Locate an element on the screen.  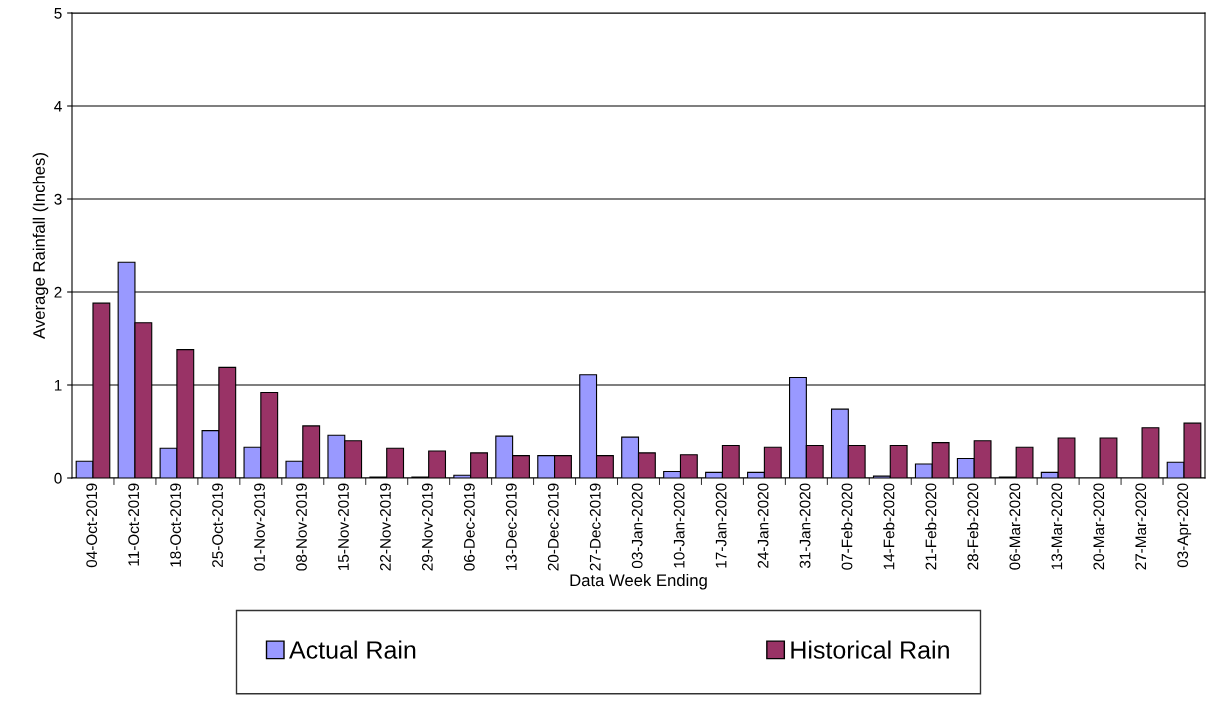
x-tick-label: 27-Mar-2020 is located at coordinates (1141, 526).